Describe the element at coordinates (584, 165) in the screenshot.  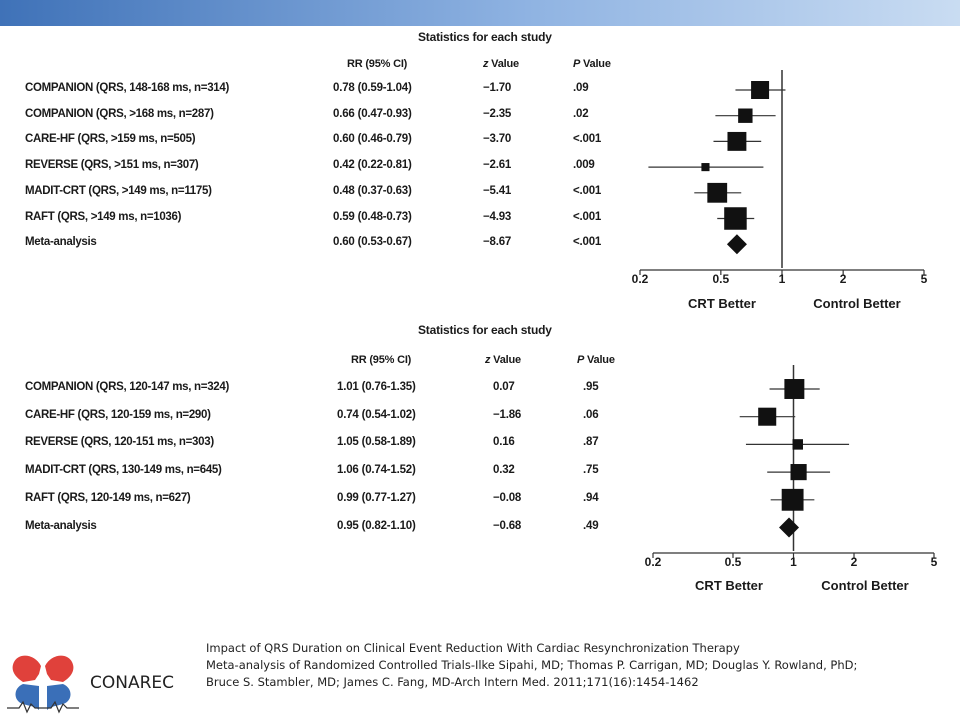
I see `p-value: .009` at that location.